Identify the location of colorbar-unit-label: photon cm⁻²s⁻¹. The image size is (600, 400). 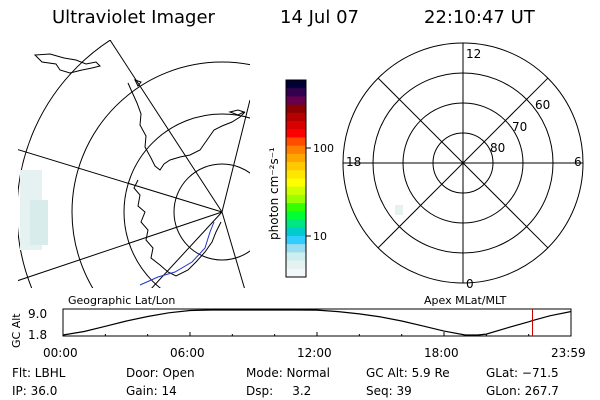
(274, 193).